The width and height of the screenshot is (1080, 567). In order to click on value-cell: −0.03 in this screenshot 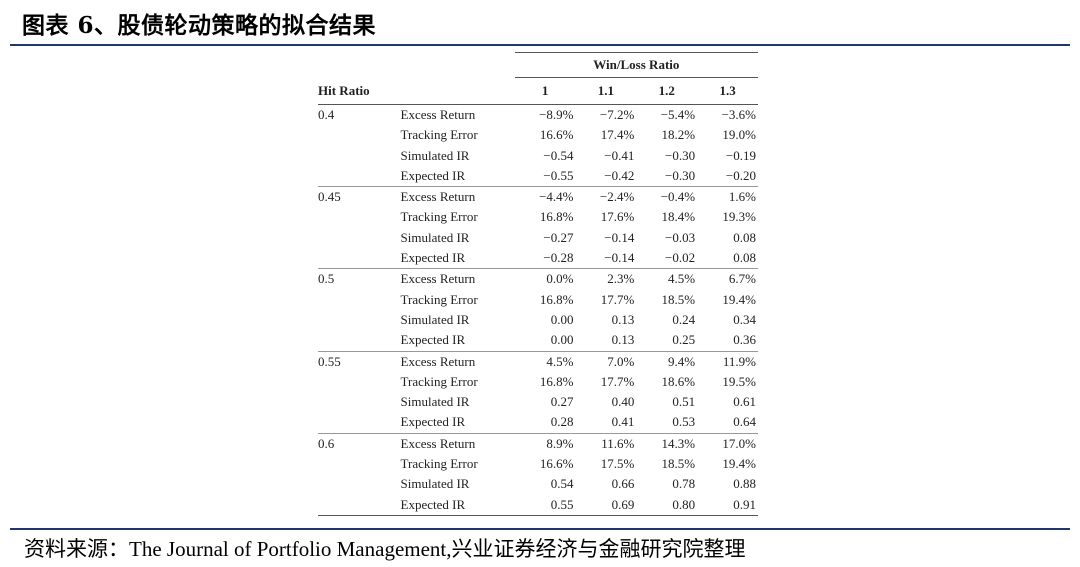, I will do `click(680, 237)`.